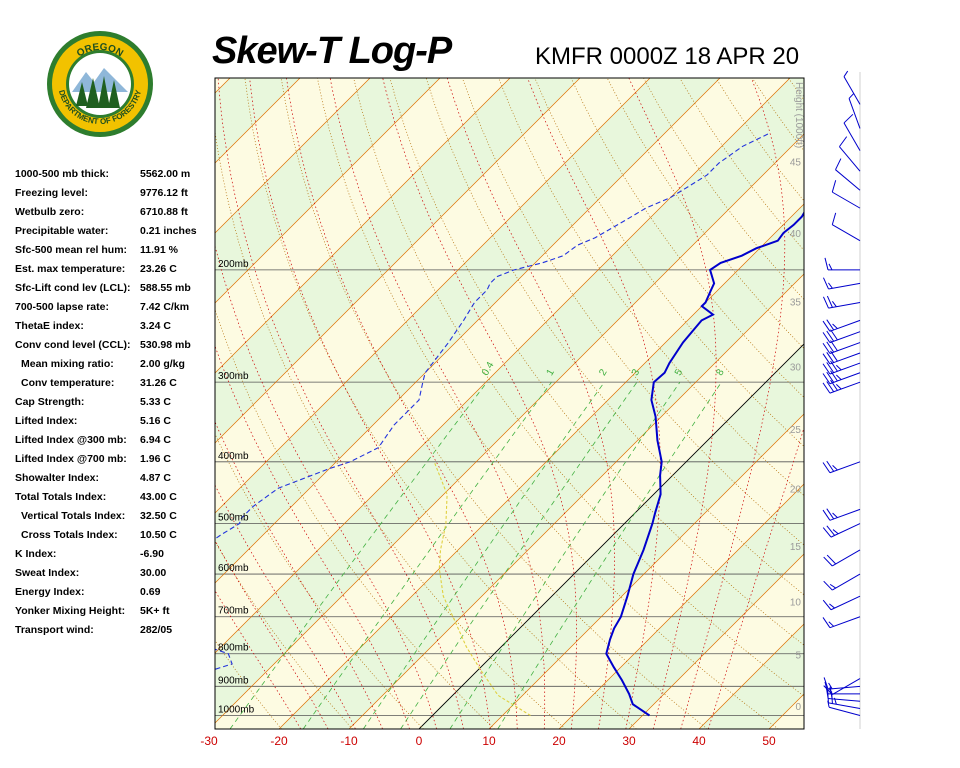 The image size is (960, 768). I want to click on index-row: Conv temperature: 31.26 C, so click(115, 386).